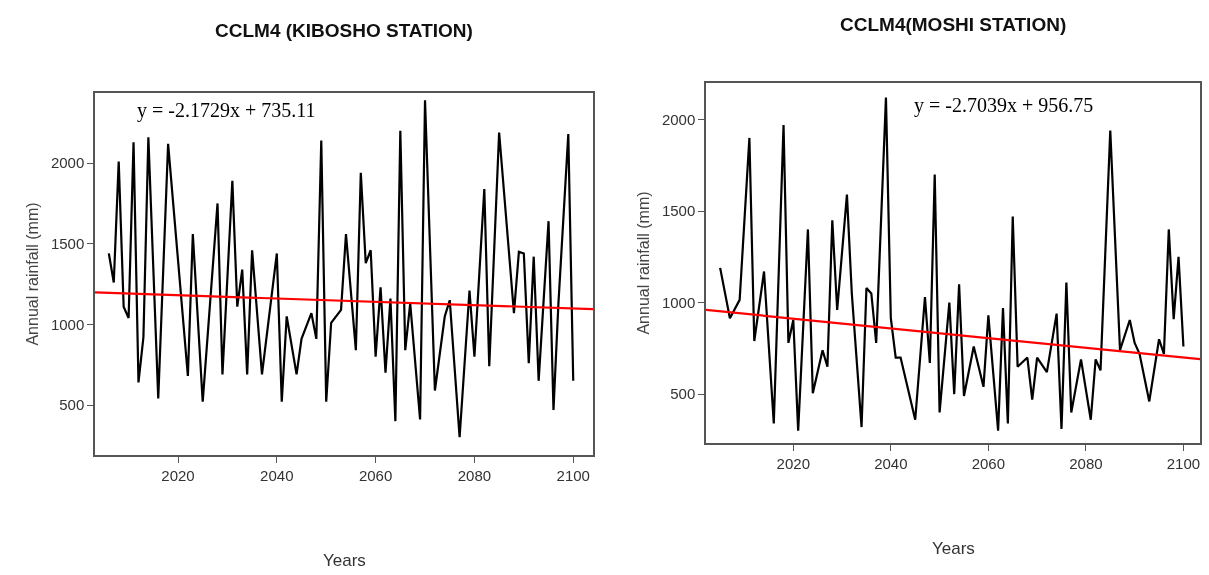 The height and width of the screenshot is (575, 1209). Describe the element at coordinates (1004, 105) in the screenshot. I see `annotation: y = -2.7039x + 956.75` at that location.